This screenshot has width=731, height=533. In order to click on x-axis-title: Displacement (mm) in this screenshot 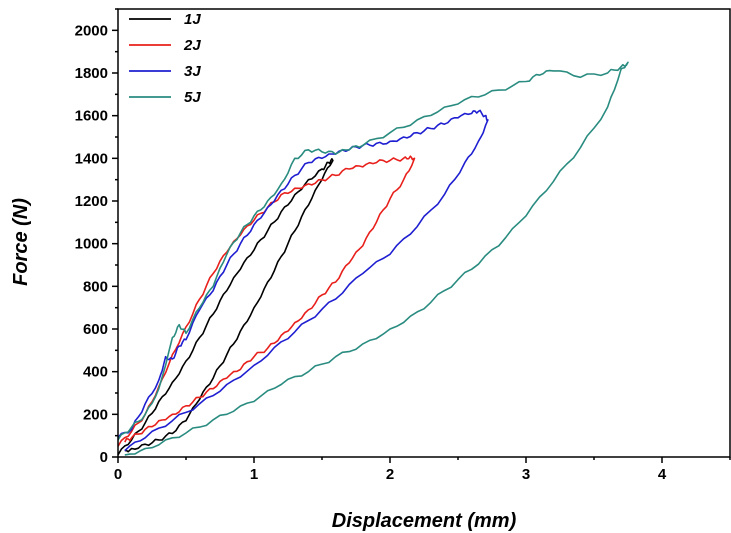, I will do `click(424, 521)`.